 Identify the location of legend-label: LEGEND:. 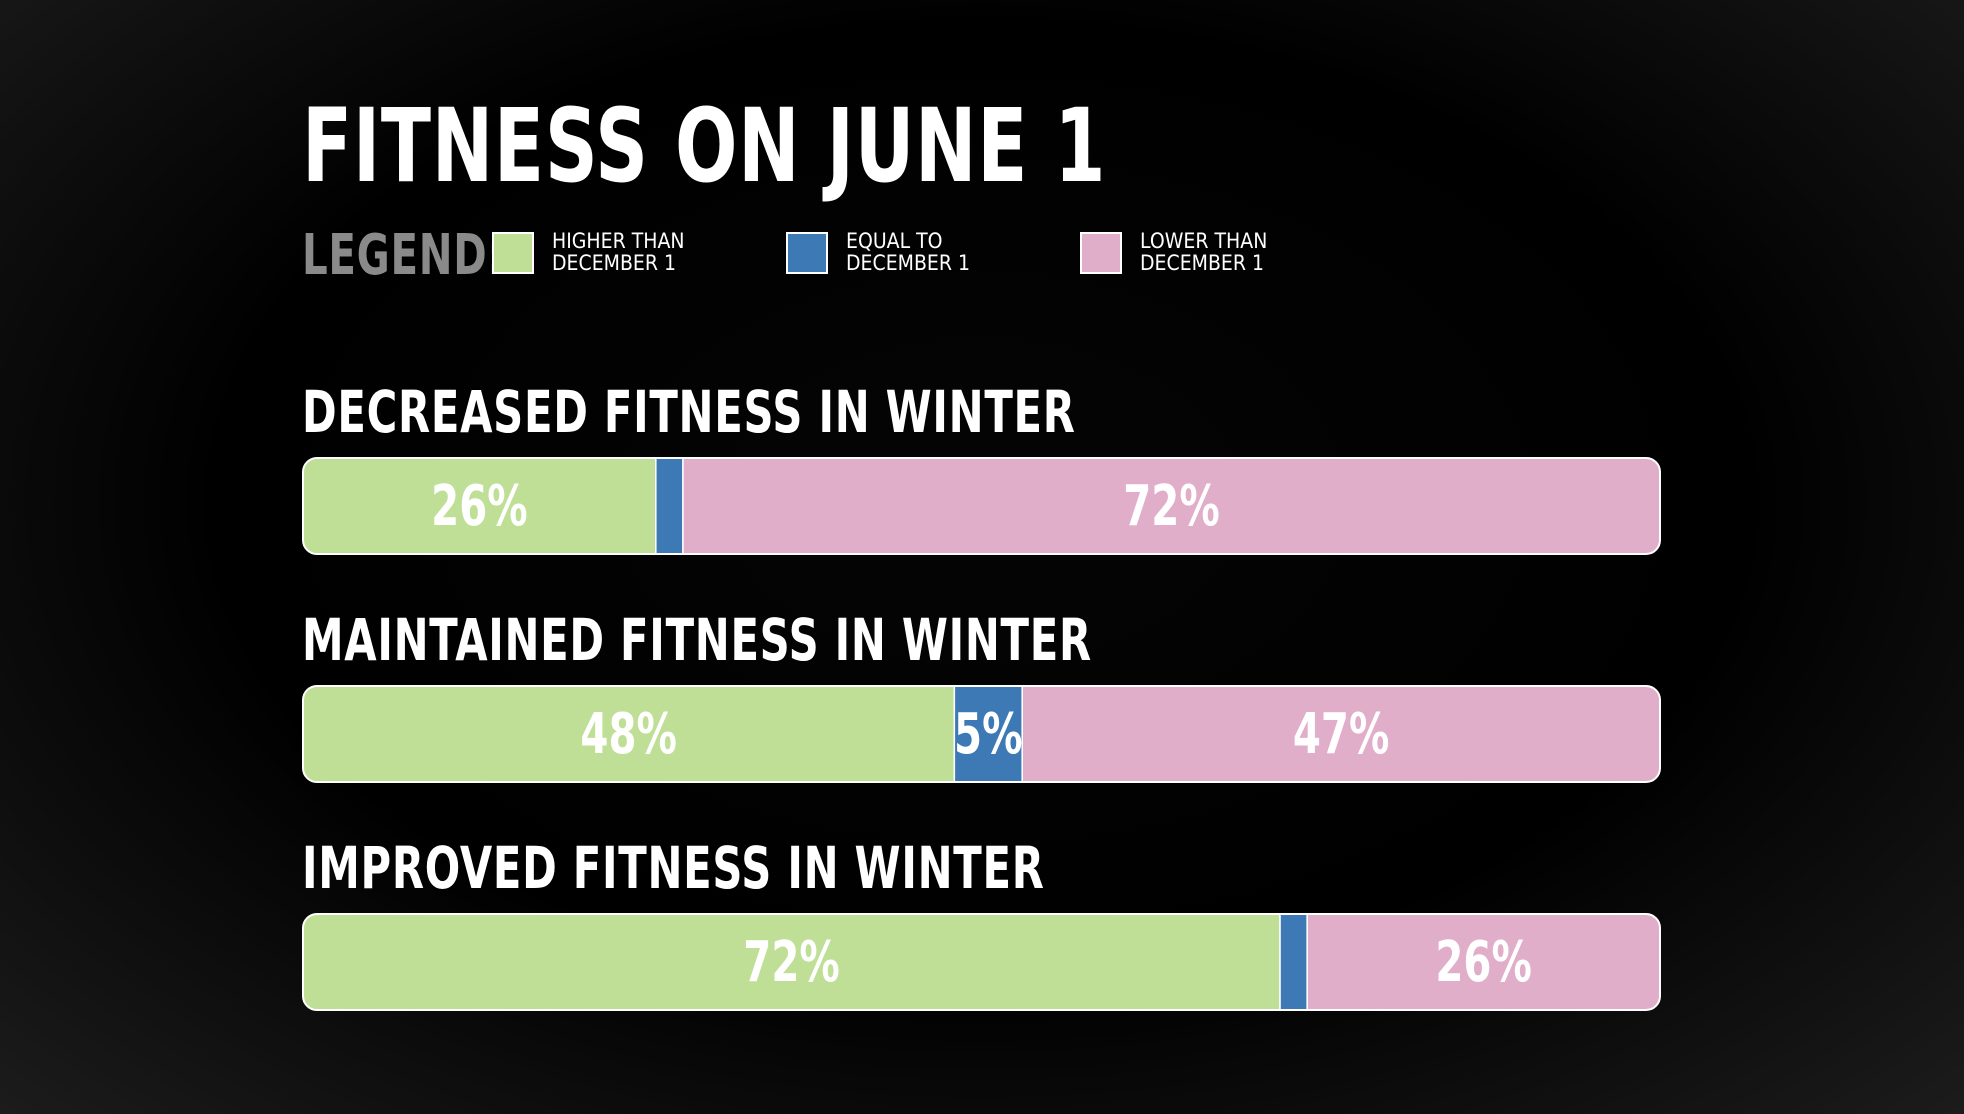
(403, 255).